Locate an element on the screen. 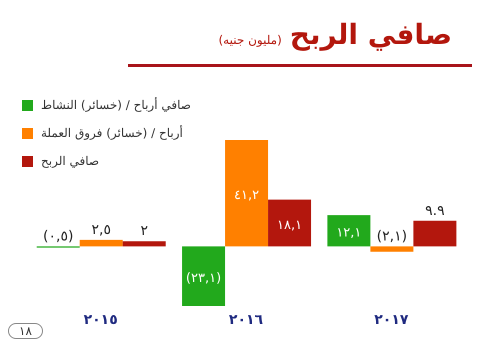 The image size is (480, 351). data-label: ٩.٩ is located at coordinates (435, 210).